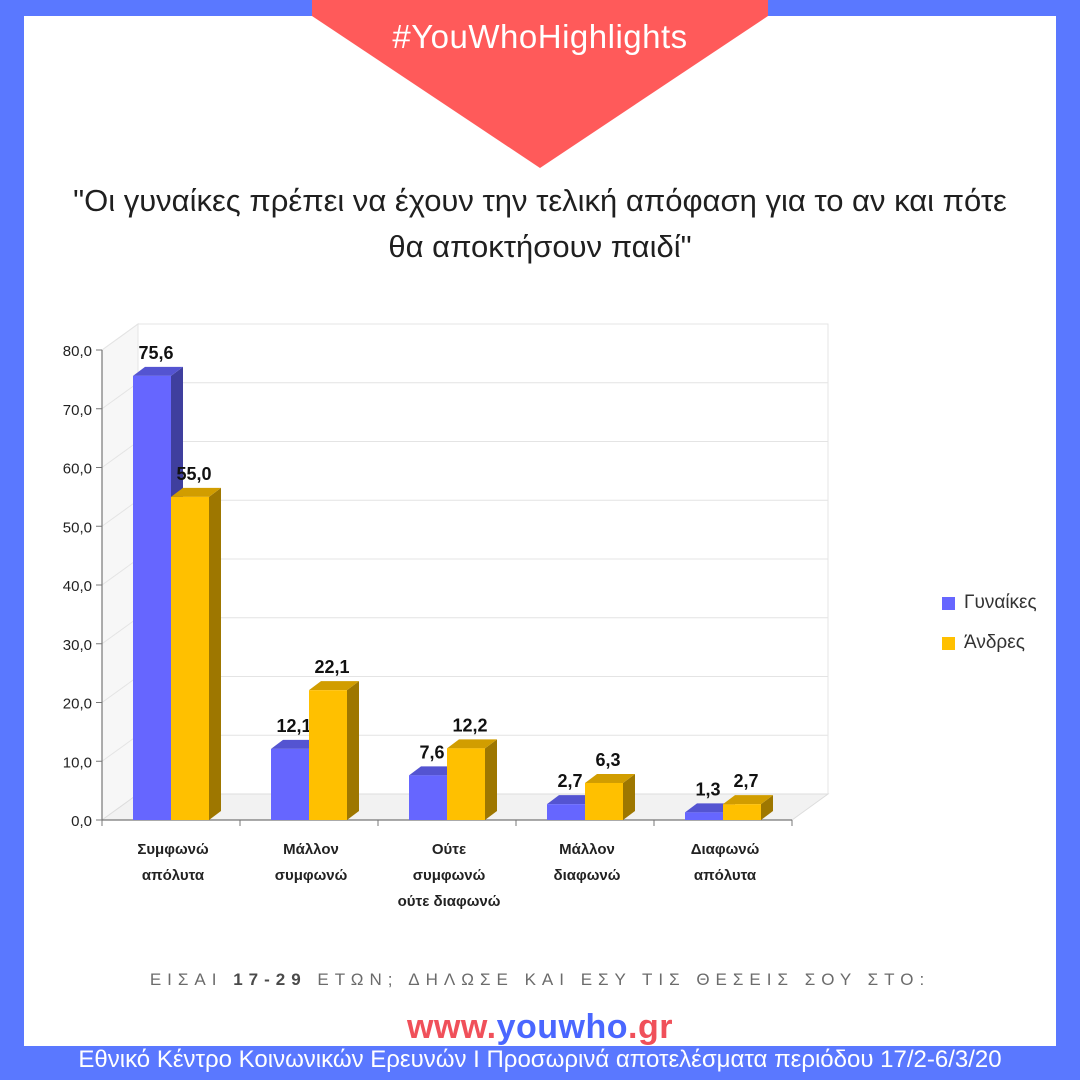 The image size is (1080, 1080). I want to click on bar-men-4-side, so click(767, 807).